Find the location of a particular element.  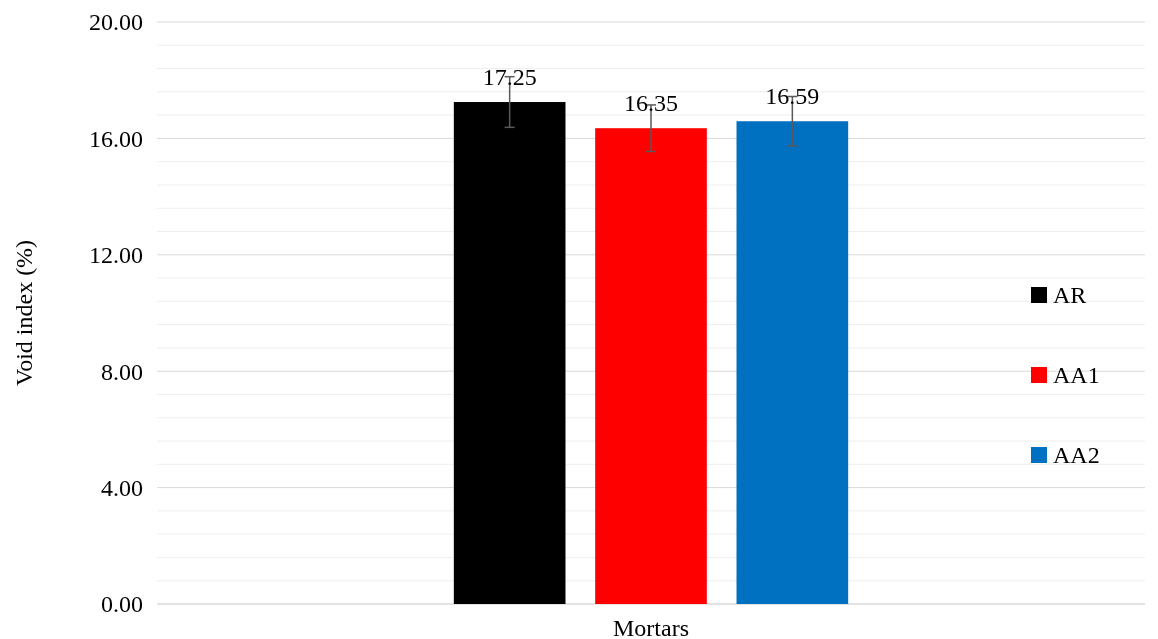

legend-label: AR is located at coordinates (1070, 295).